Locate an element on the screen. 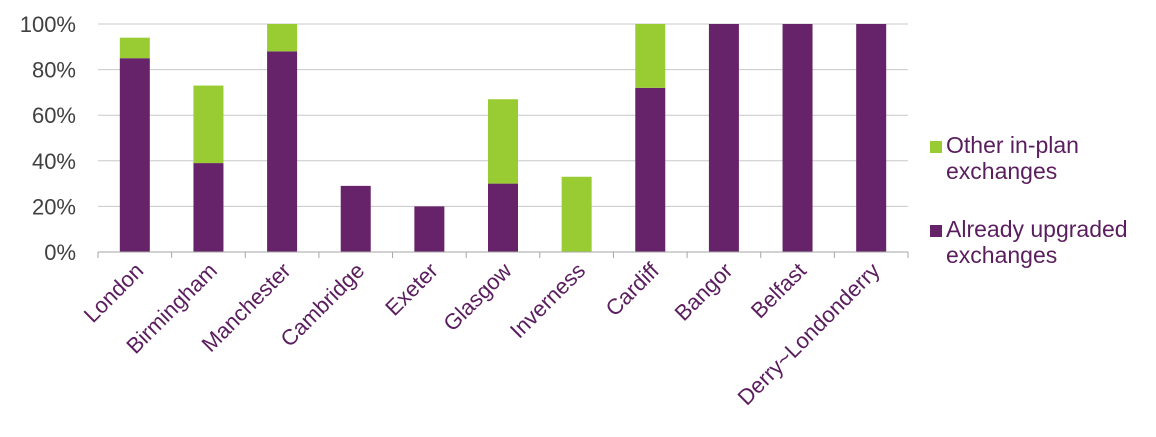 Image resolution: width=1156 pixels, height=437 pixels. legend-label: Already upgraded is located at coordinates (1037, 229).